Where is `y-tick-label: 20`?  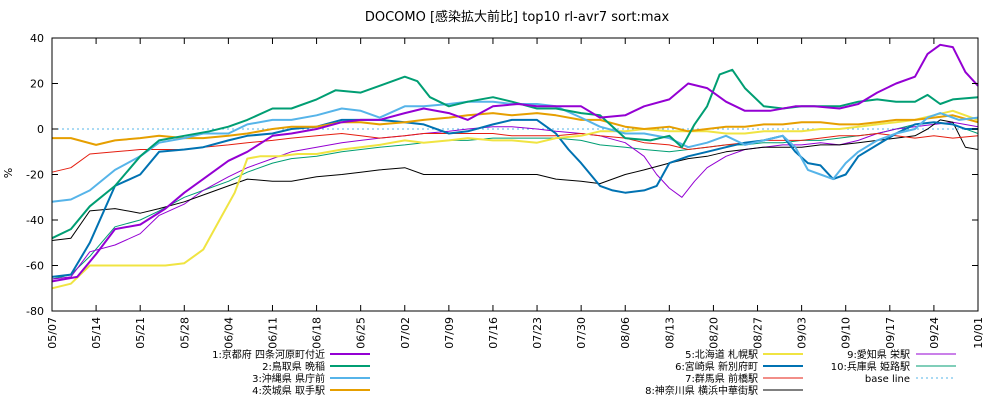 y-tick-label: 20 is located at coordinates (37, 84).